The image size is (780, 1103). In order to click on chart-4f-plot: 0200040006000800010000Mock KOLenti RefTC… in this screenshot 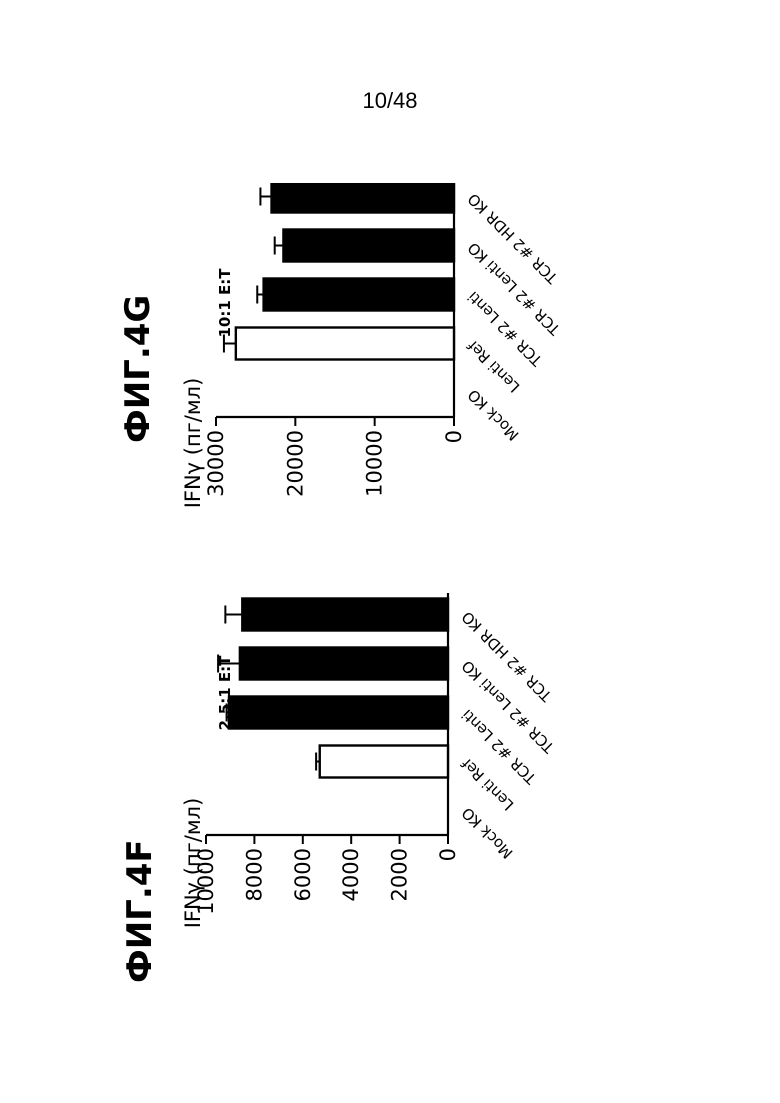, I will do `click(376, 754)`.